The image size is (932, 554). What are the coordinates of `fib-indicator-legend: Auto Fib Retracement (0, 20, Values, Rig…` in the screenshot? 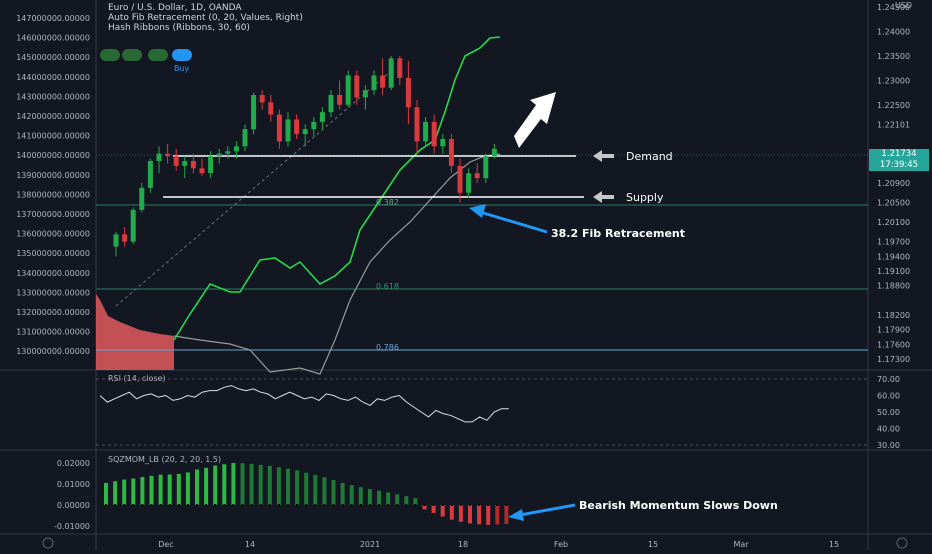 It's located at (205, 18).